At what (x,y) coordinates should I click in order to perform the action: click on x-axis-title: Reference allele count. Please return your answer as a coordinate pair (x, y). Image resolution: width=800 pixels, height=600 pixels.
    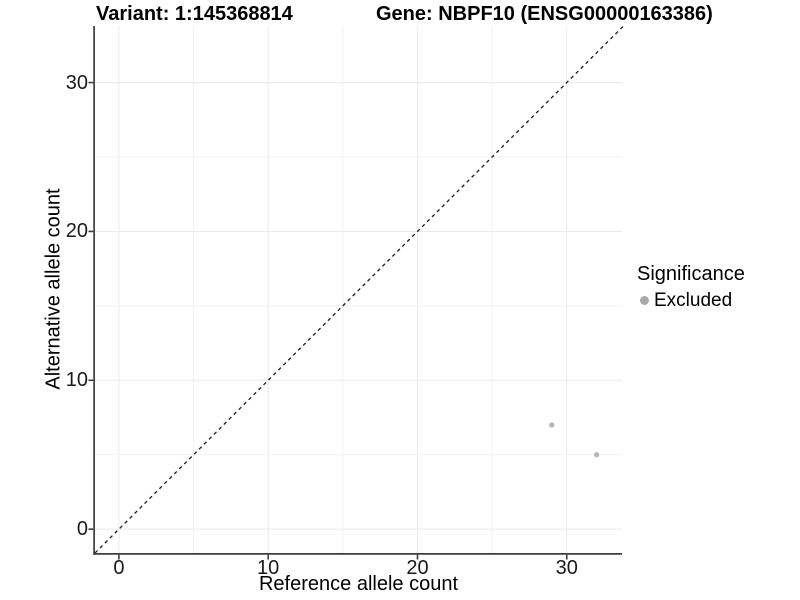
    Looking at the image, I should click on (358, 584).